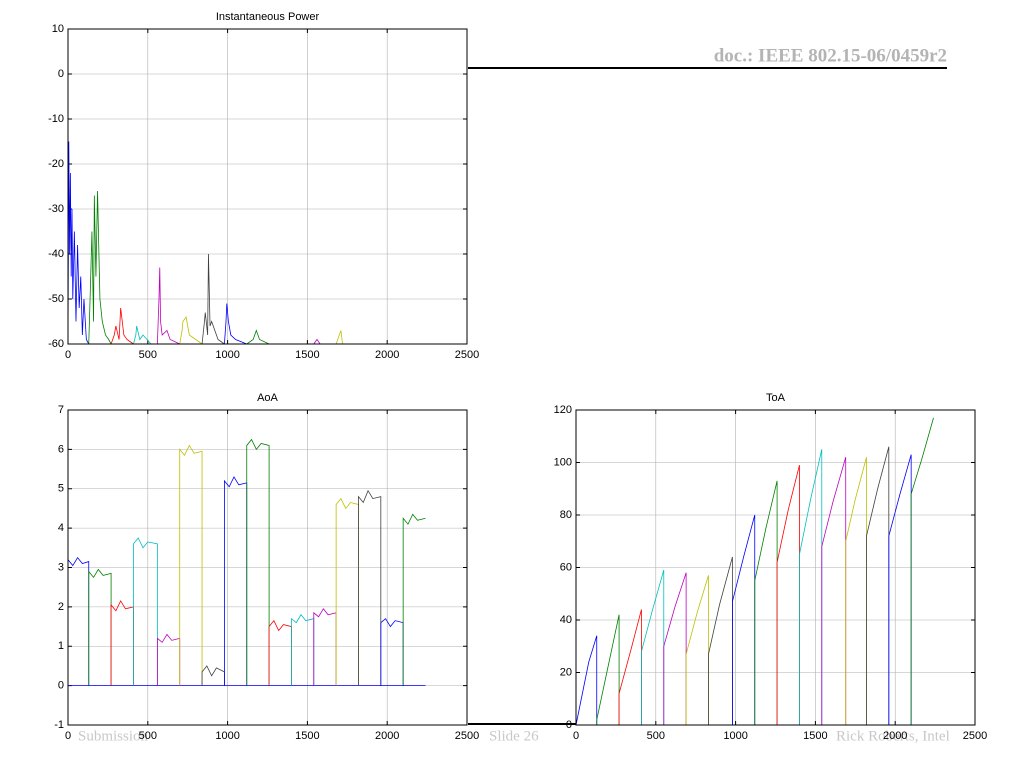 The image size is (1024, 773). What do you see at coordinates (566, 515) in the screenshot?
I see `y-tick-label: 80` at bounding box center [566, 515].